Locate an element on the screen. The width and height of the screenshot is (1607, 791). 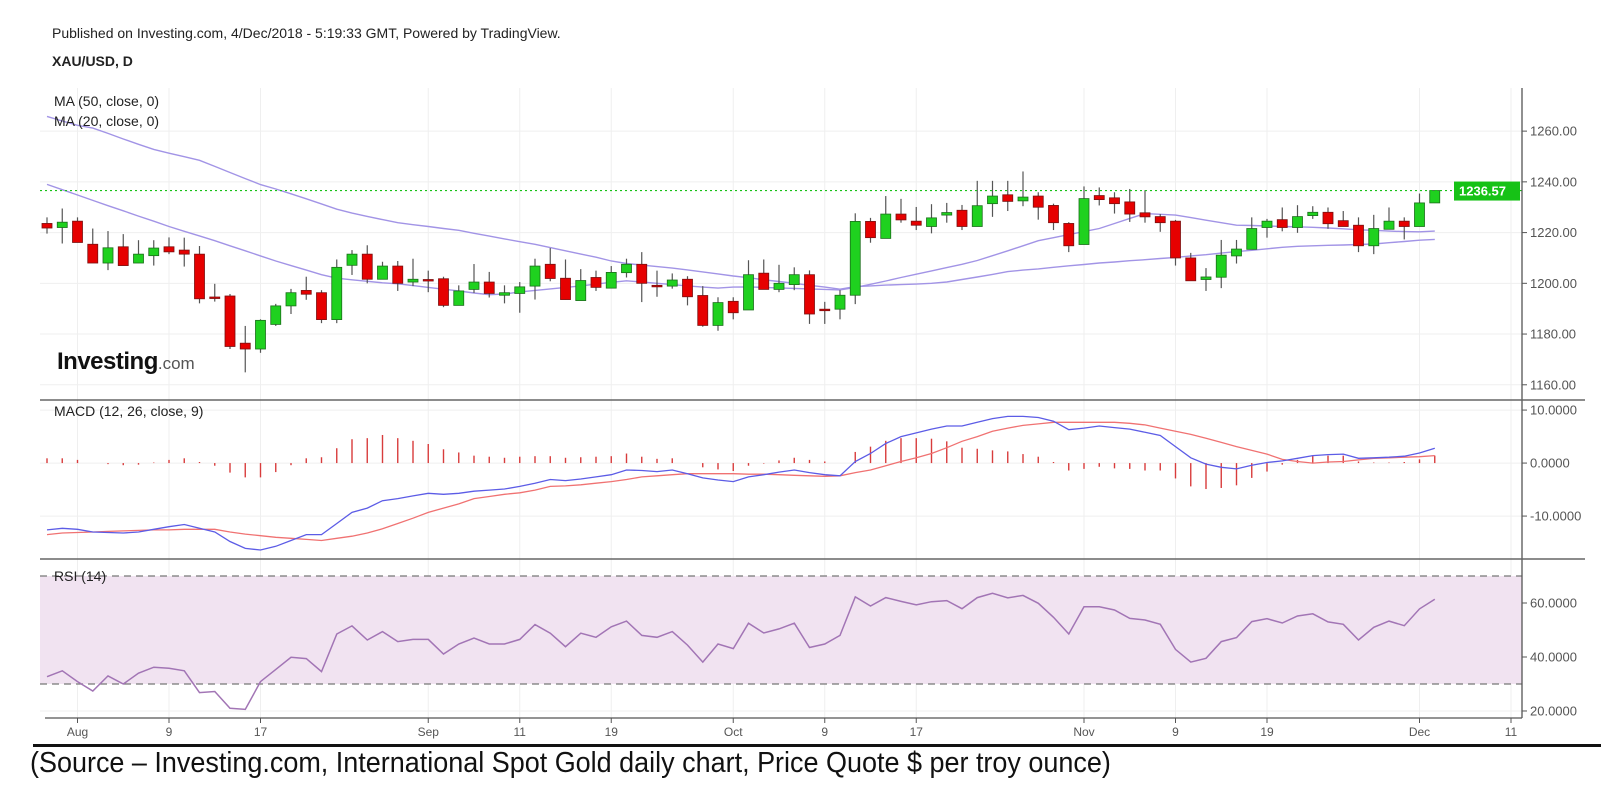
x-tick-label: 17 is located at coordinates (261, 732).